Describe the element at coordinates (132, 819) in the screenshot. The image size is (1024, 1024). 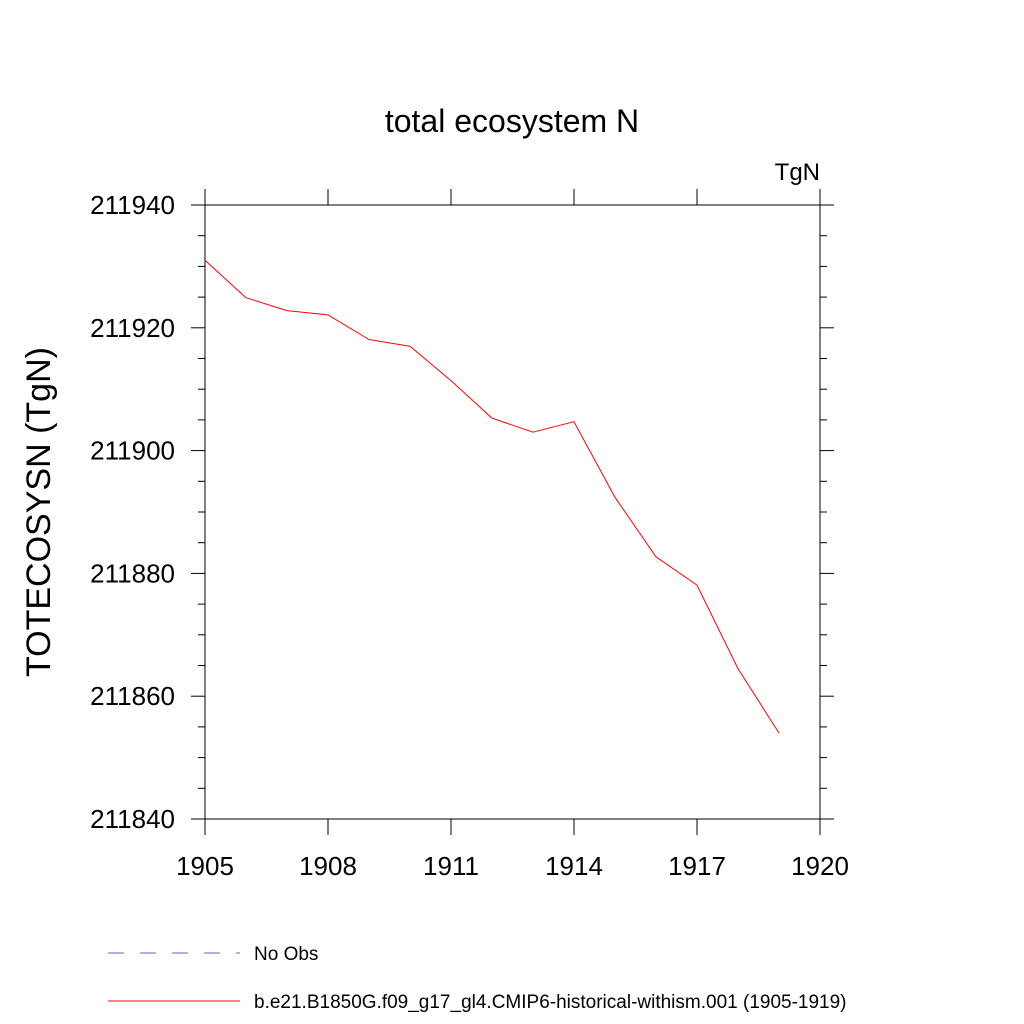
I see `y-tick-label: 211840` at that location.